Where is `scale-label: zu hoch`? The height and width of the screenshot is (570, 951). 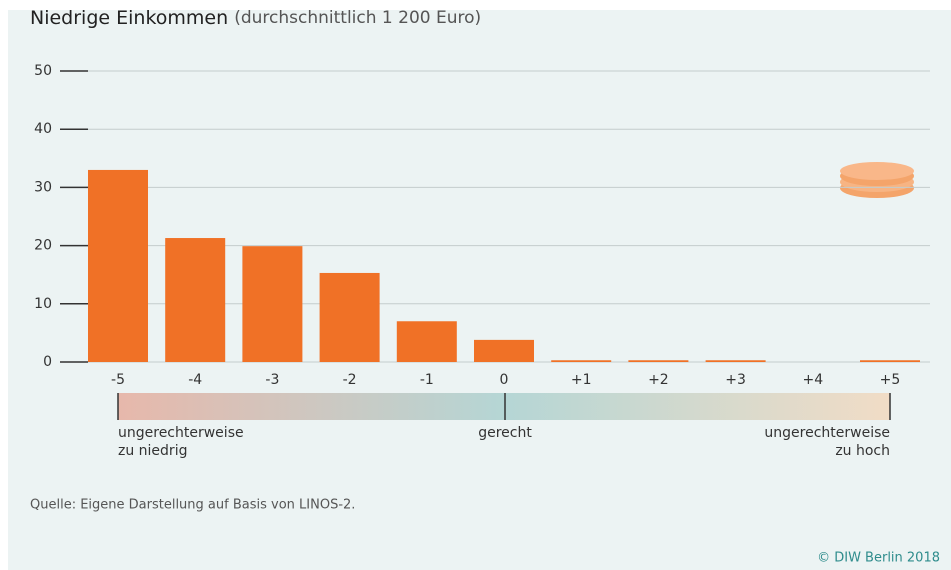 scale-label: zu hoch is located at coordinates (862, 451).